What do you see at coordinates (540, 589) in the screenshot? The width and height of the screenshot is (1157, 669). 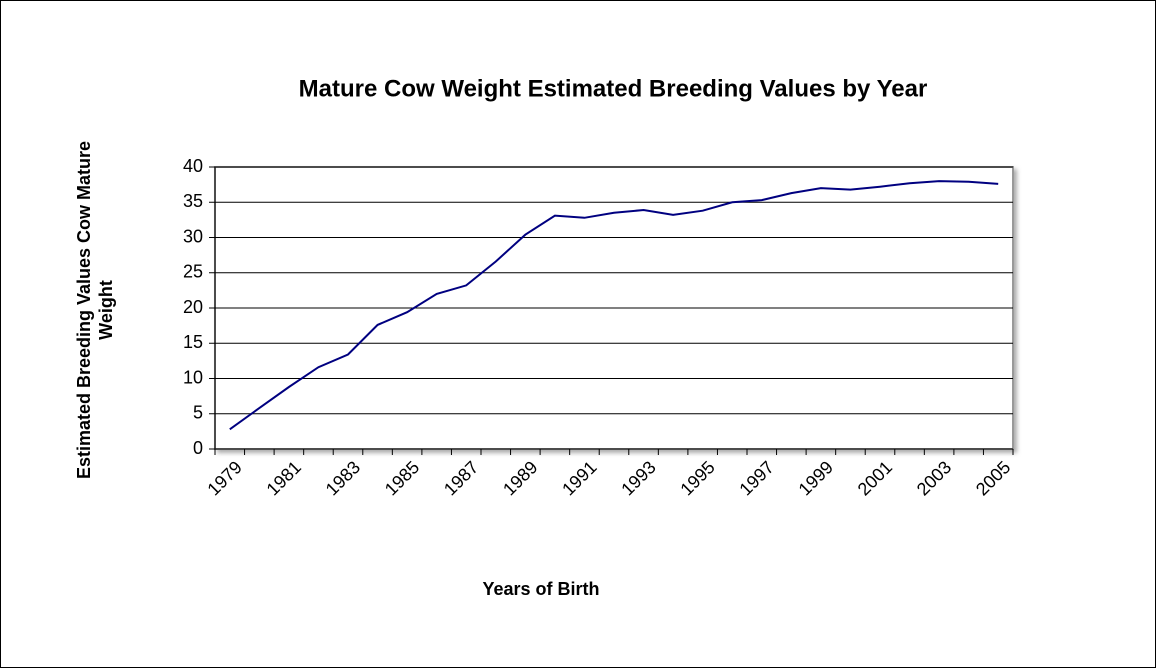 I see `x-axis-title: Years of Birth` at bounding box center [540, 589].